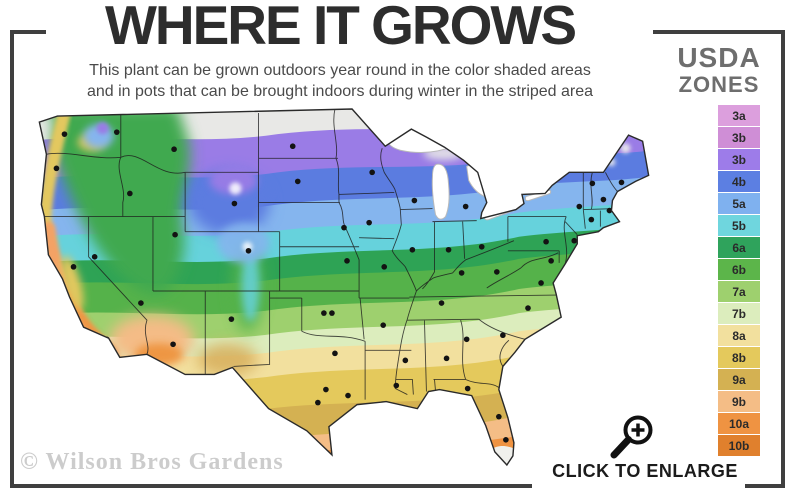 This screenshot has width=800, height=500. I want to click on legend-zones: 3a 3b 3b 4b 5a 5b 6a 6b 7a 7b 8a 8b 9a 9b 10a 10b, so click(739, 281).